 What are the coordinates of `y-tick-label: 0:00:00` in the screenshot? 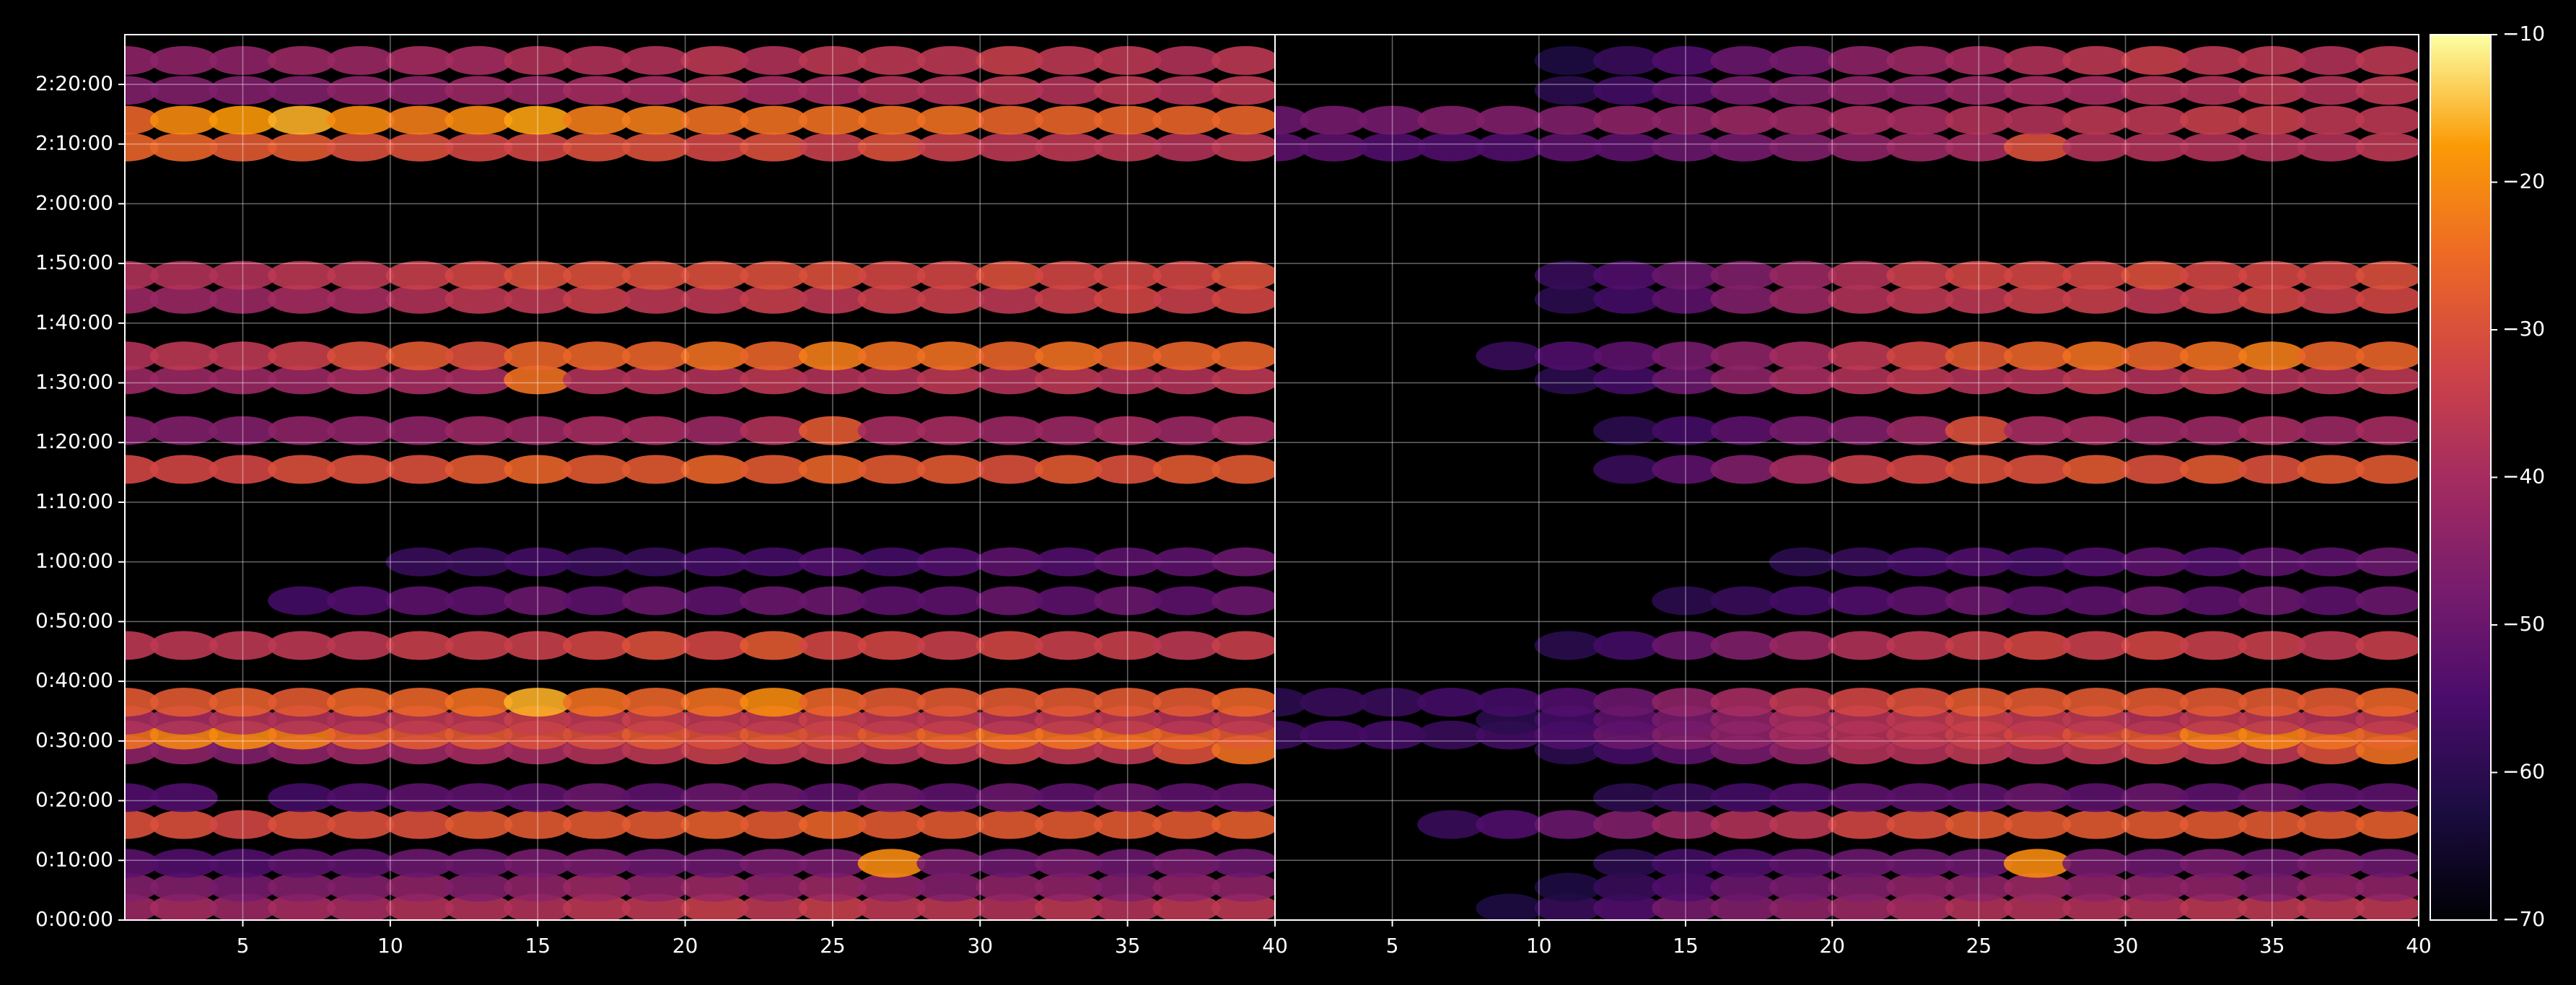 It's located at (74, 919).